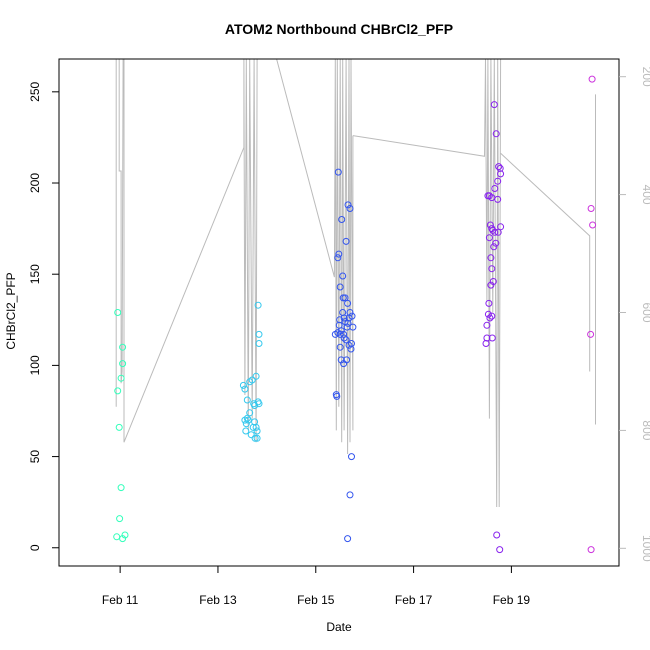  What do you see at coordinates (35, 457) in the screenshot?
I see `y-tick-label-50: 50` at bounding box center [35, 457].